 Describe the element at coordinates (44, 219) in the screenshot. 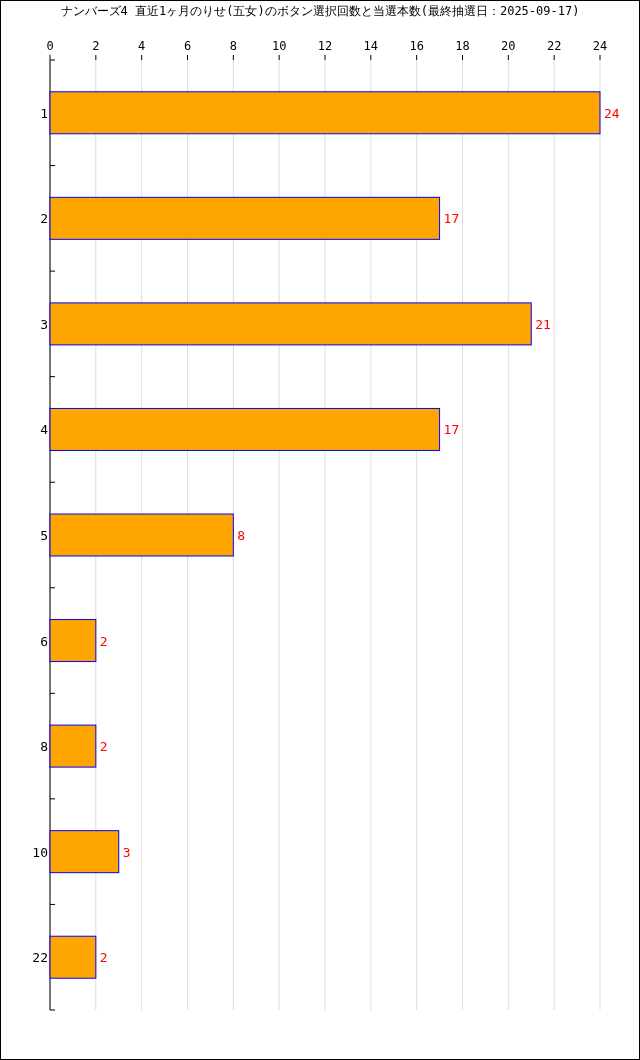

I see `y-tick-label: 2` at that location.